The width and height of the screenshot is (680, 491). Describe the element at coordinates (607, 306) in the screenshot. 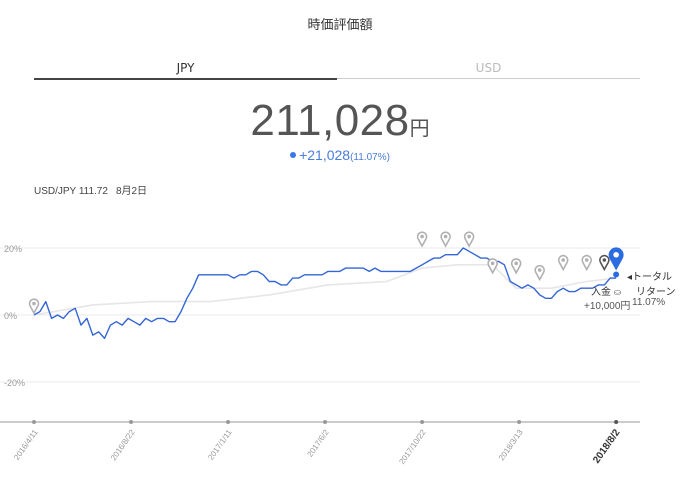

I see `deposit-amount: +10,000円` at that location.